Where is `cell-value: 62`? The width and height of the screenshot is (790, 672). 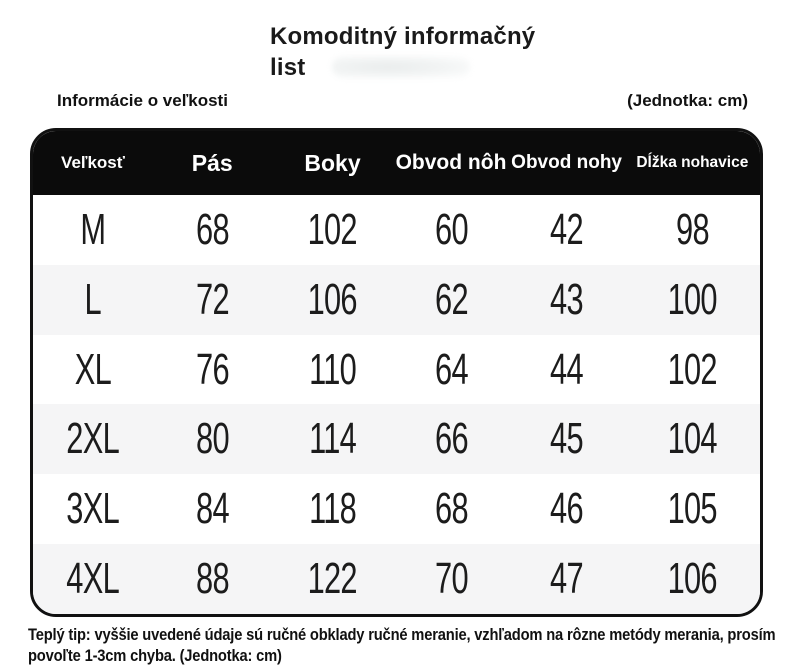 cell-value: 62 is located at coordinates (451, 299).